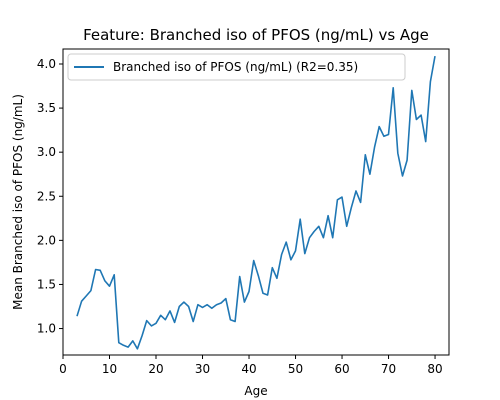 The height and width of the screenshot is (400, 500). I want to click on legend-box, so click(236, 67).